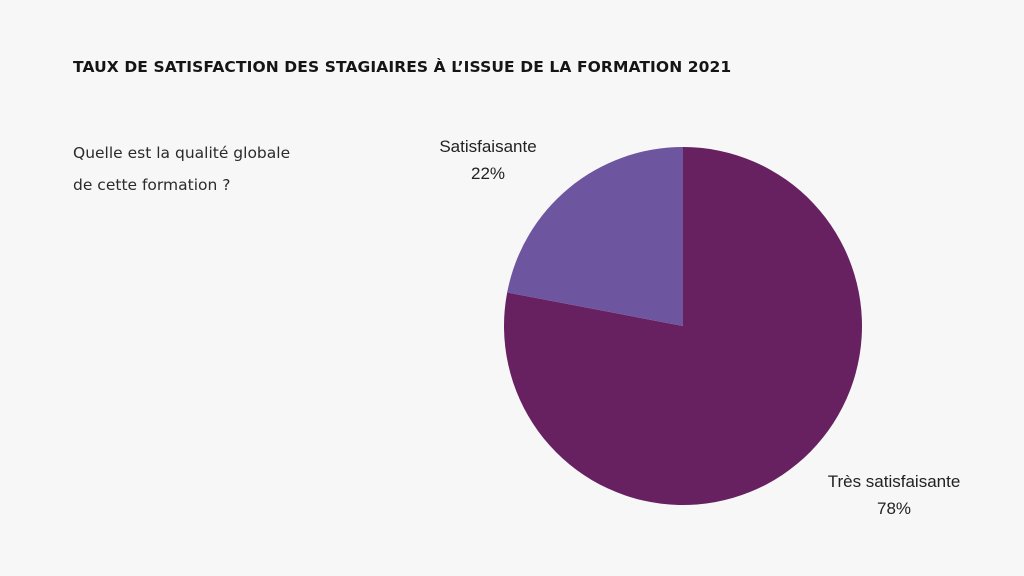 The width and height of the screenshot is (1024, 576). I want to click on slice-label: Satisfaisante, so click(487, 146).